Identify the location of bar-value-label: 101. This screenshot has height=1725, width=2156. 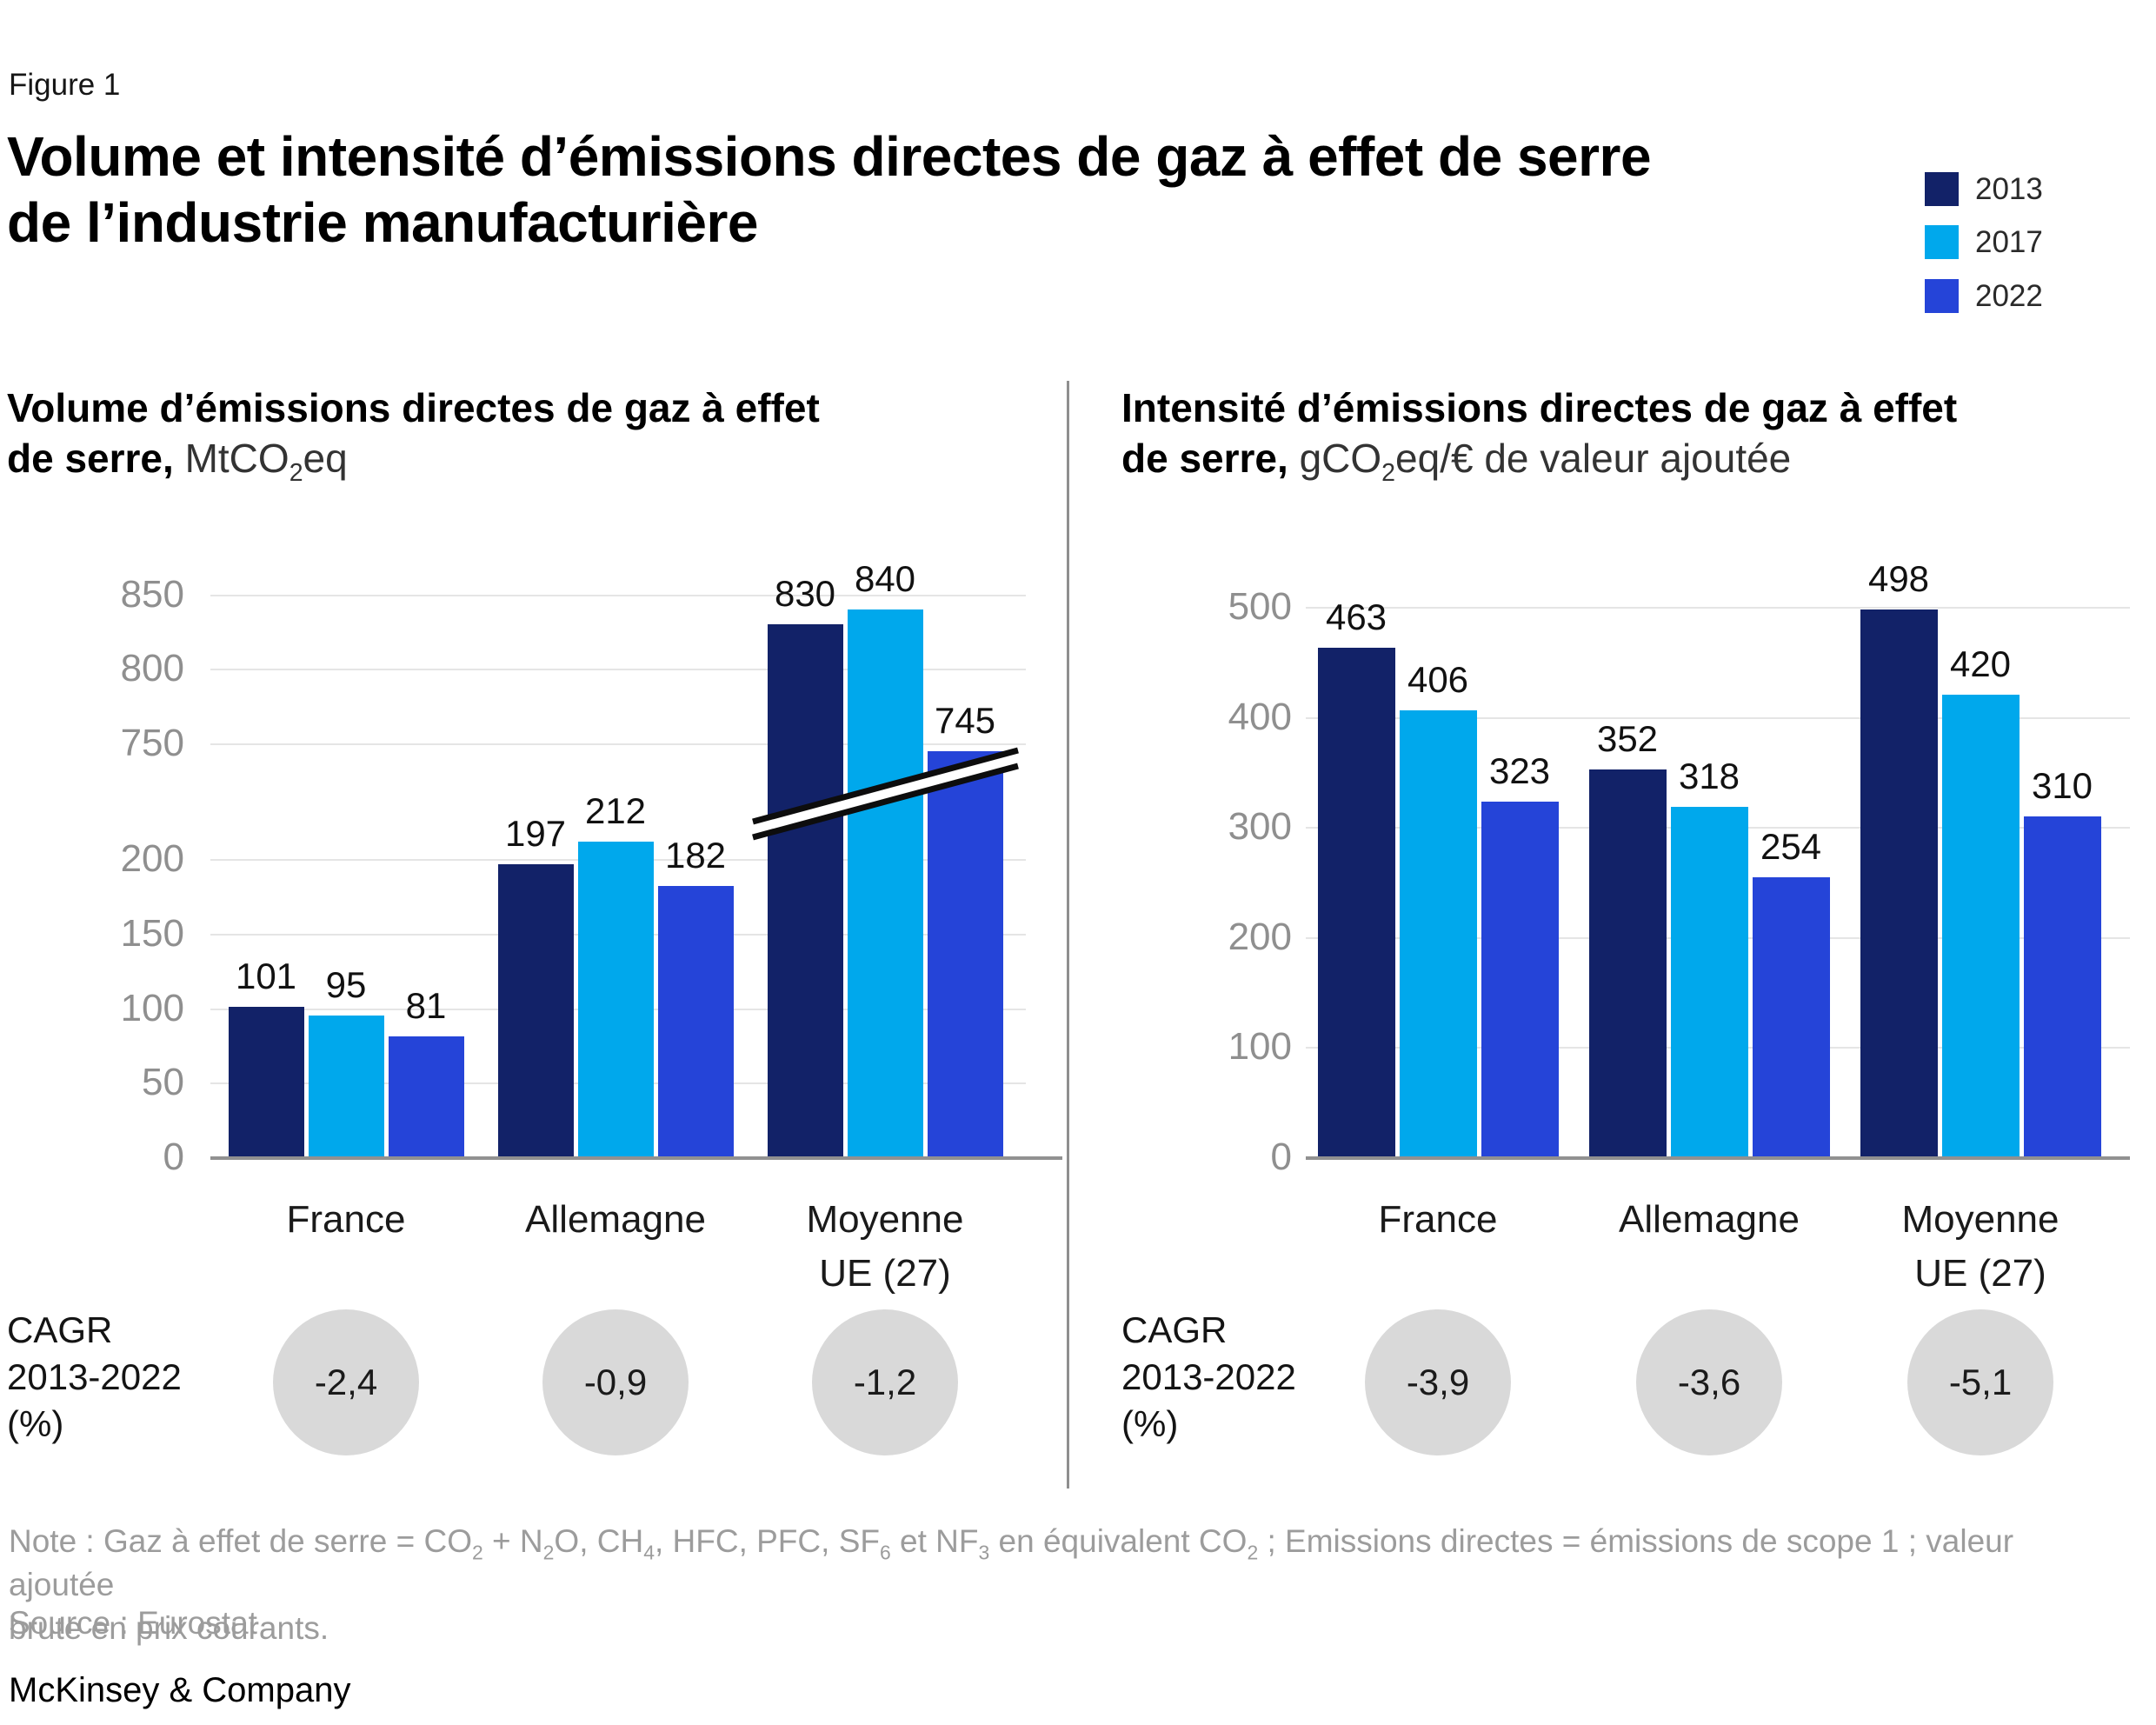
(266, 976).